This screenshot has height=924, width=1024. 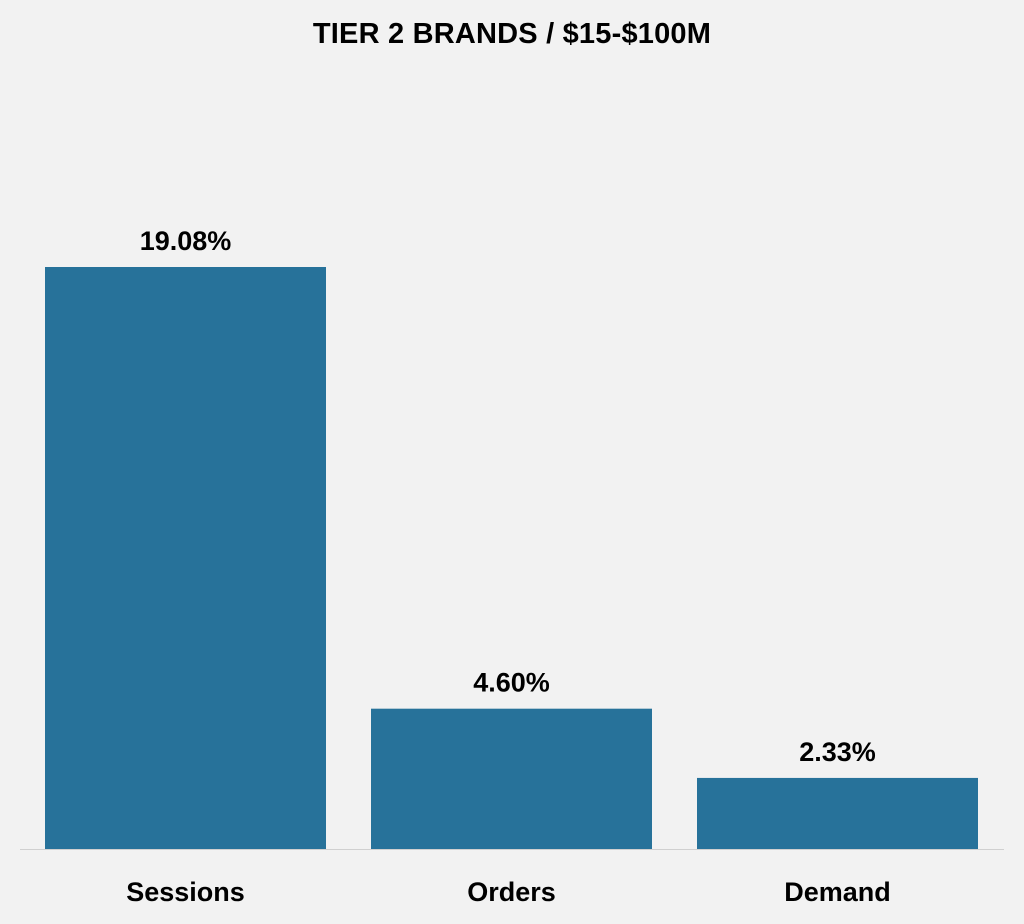 I want to click on bar-orders, so click(x=511, y=778).